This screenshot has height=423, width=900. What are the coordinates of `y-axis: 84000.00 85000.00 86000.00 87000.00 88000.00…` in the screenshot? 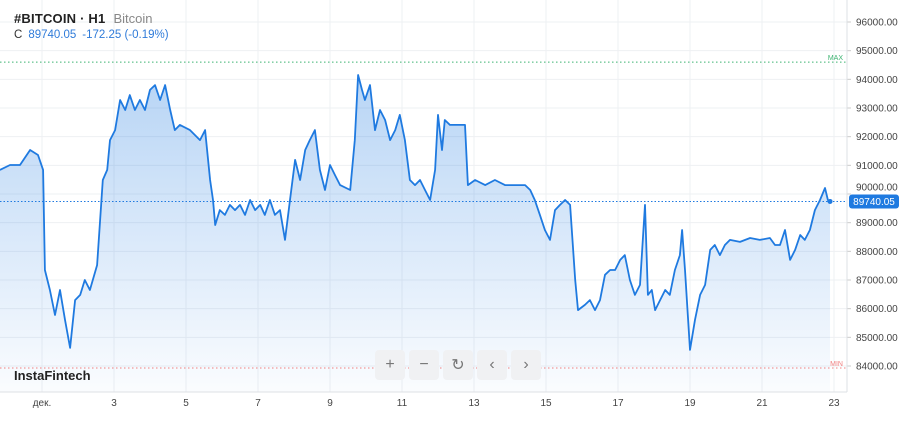 It's located at (872, 196).